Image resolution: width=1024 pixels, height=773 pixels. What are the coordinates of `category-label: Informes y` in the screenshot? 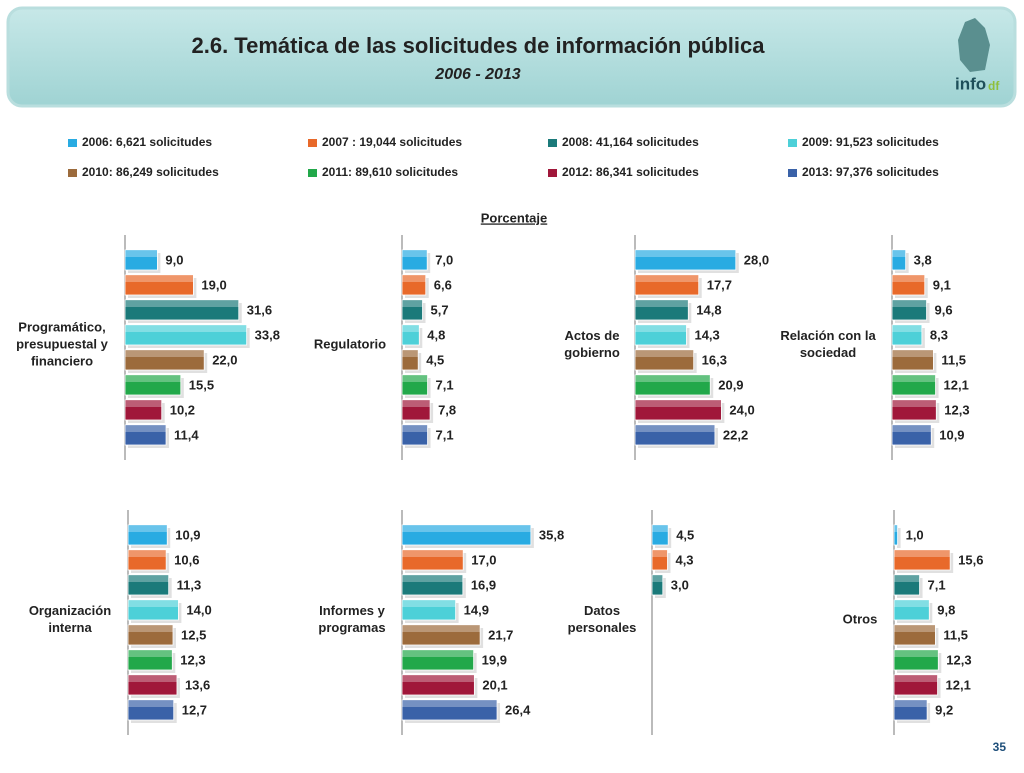 It's located at (352, 610).